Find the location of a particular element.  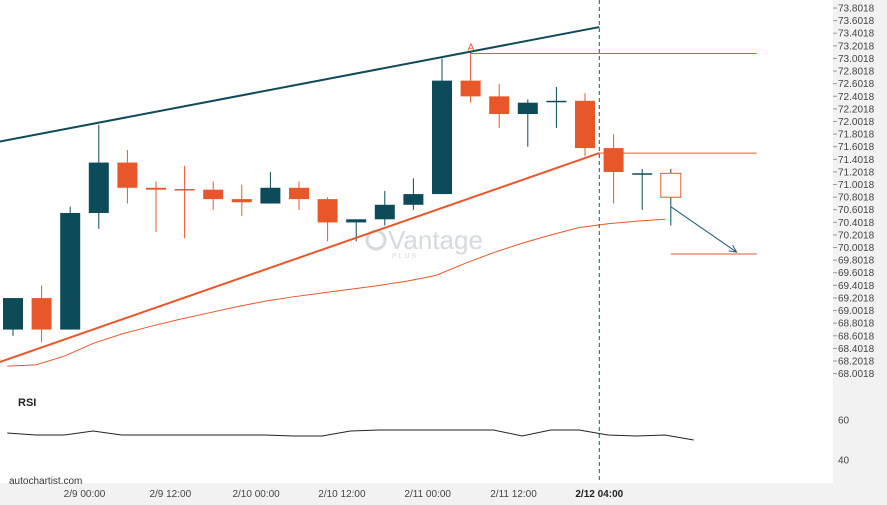

y-tick-label-26: 68.6018 is located at coordinates (856, 336).